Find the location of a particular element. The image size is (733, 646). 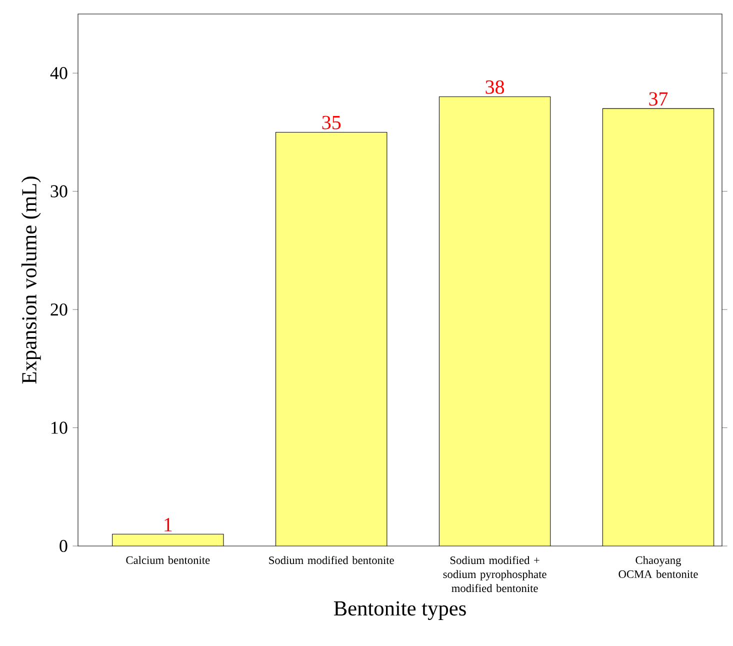

y-axis-title: Expansion volume (mL) is located at coordinates (31, 280).